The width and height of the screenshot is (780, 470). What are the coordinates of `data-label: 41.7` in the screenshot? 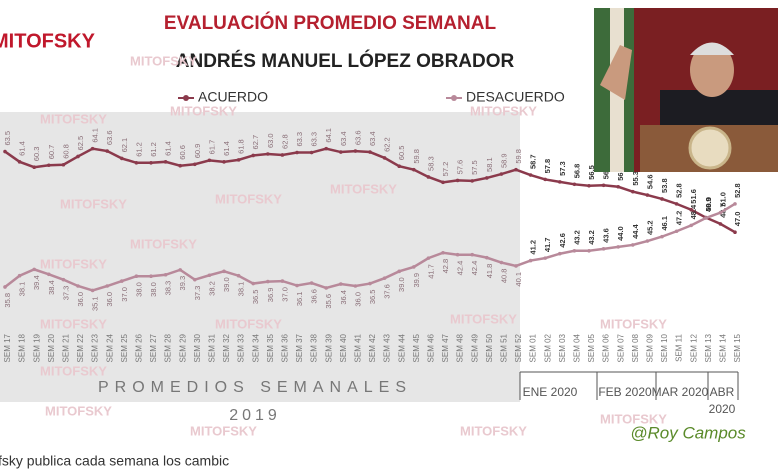 It's located at (430, 271).